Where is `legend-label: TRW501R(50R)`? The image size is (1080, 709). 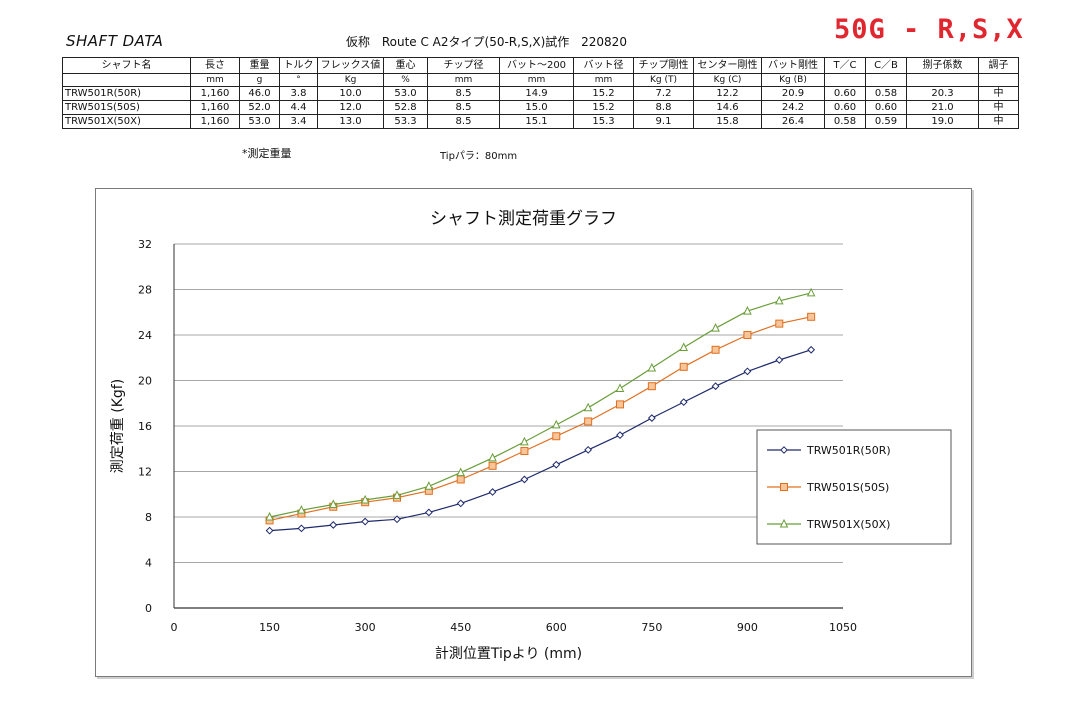 legend-label: TRW501R(50R) is located at coordinates (848, 450).